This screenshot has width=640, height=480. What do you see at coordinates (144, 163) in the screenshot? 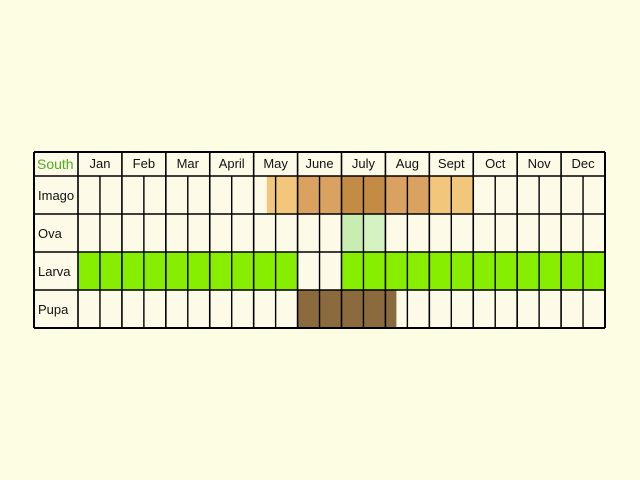
I see `month-label: Feb` at bounding box center [144, 163].